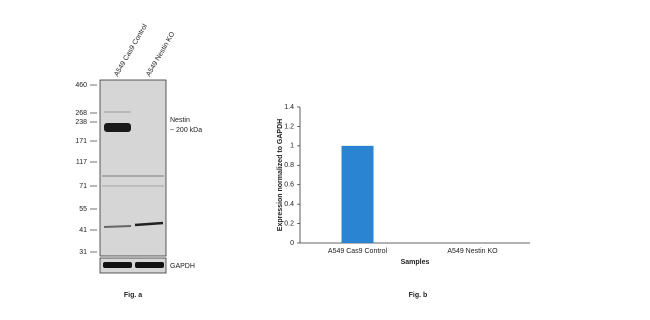  I want to click on marker-label: 238, so click(81, 122).